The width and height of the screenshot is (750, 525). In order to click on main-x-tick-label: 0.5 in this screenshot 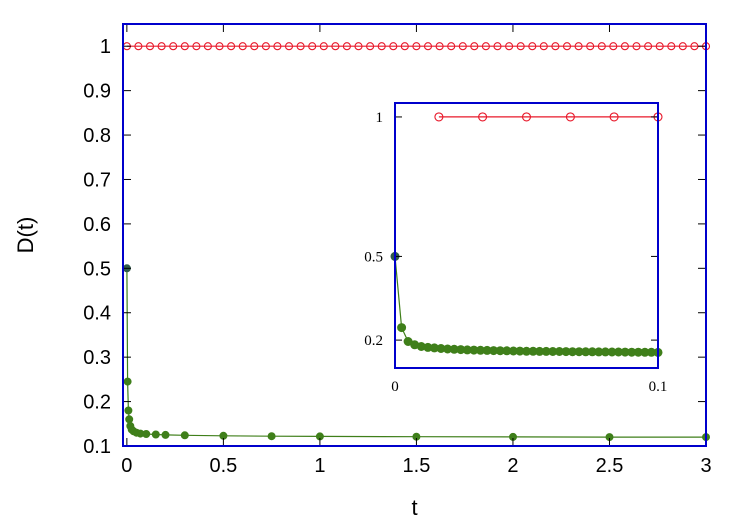, I will do `click(223, 466)`.